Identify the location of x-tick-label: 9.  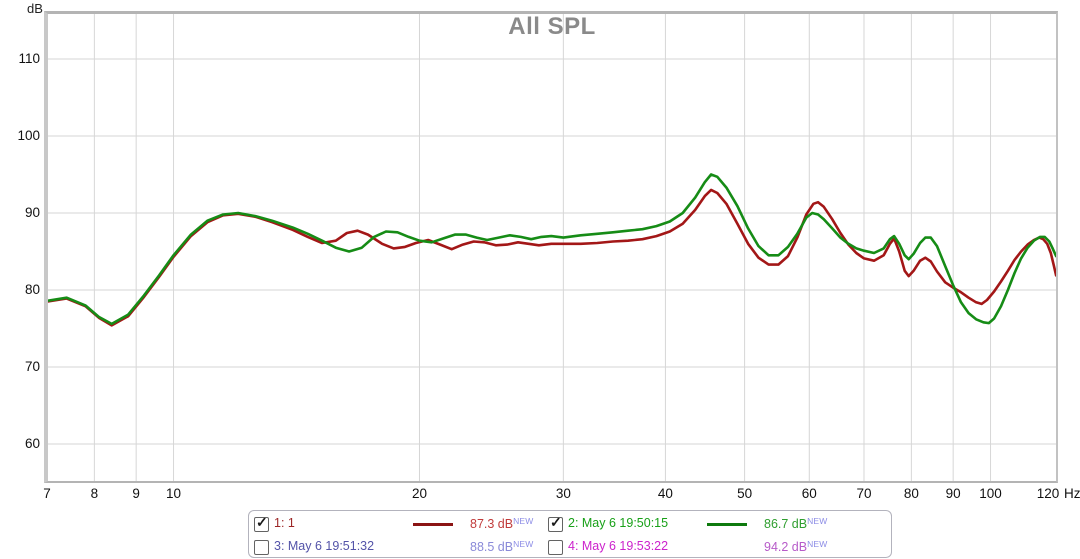
(136, 493).